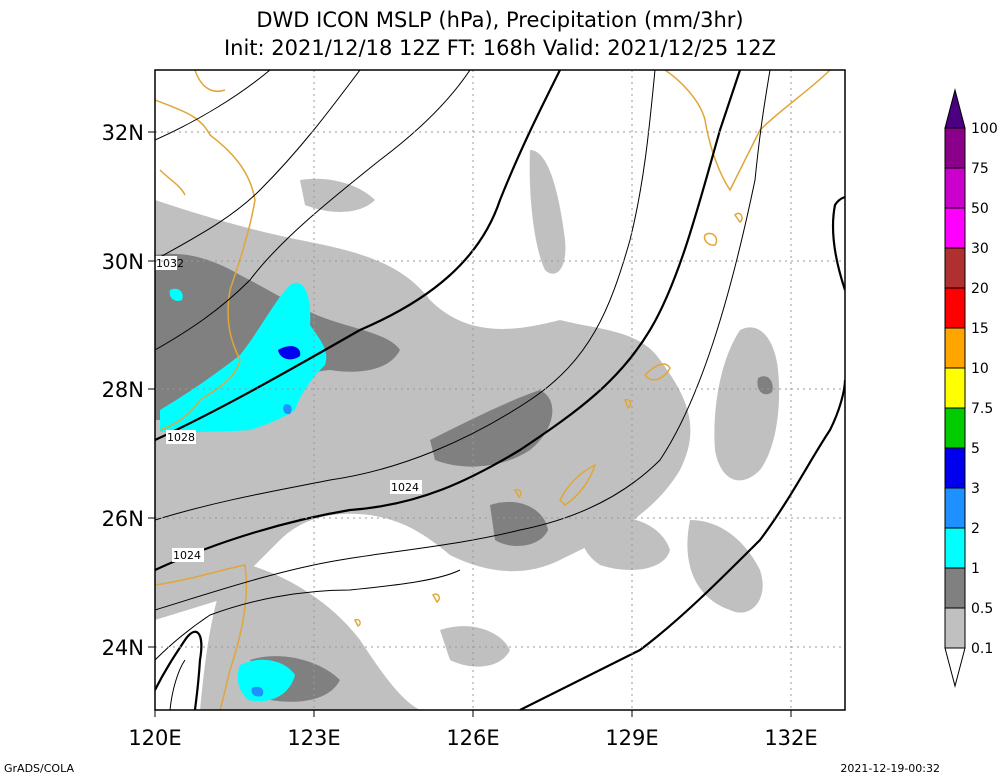  I want to click on lon-tick-120e: 120E, so click(154, 738).